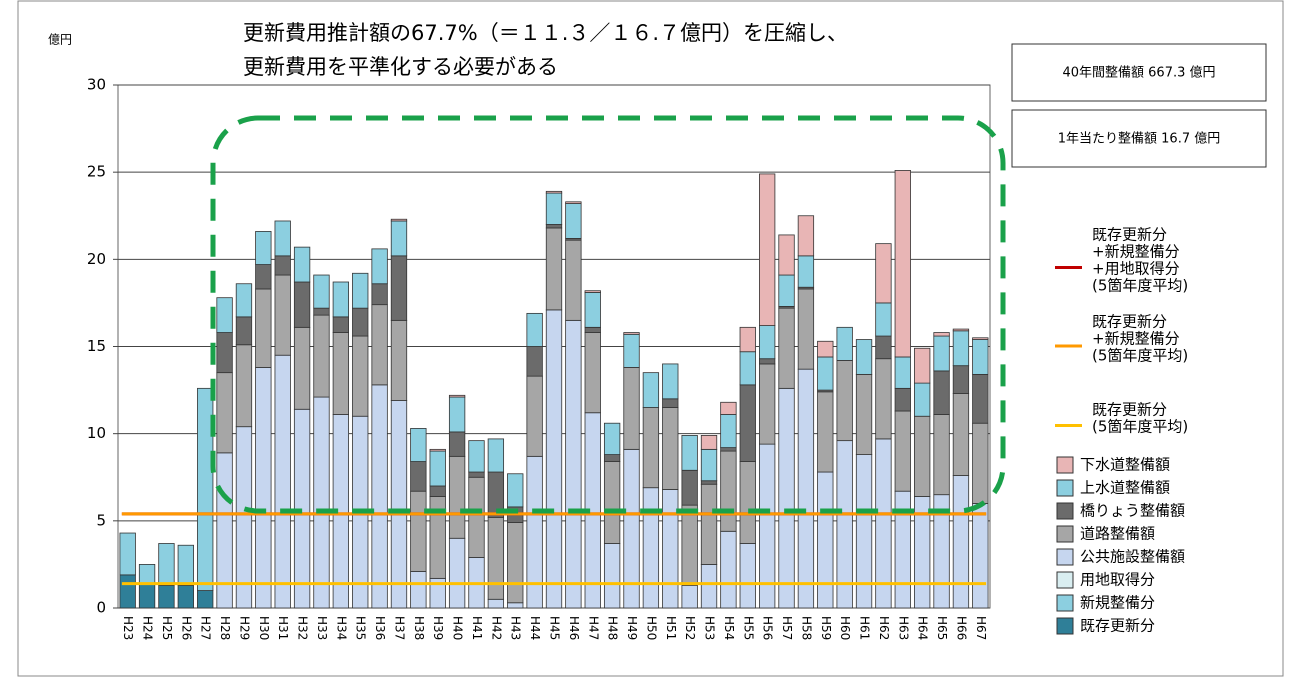 The image size is (1292, 677). Describe the element at coordinates (768, 628) in the screenshot. I see `x-tick-label: H56` at that location.